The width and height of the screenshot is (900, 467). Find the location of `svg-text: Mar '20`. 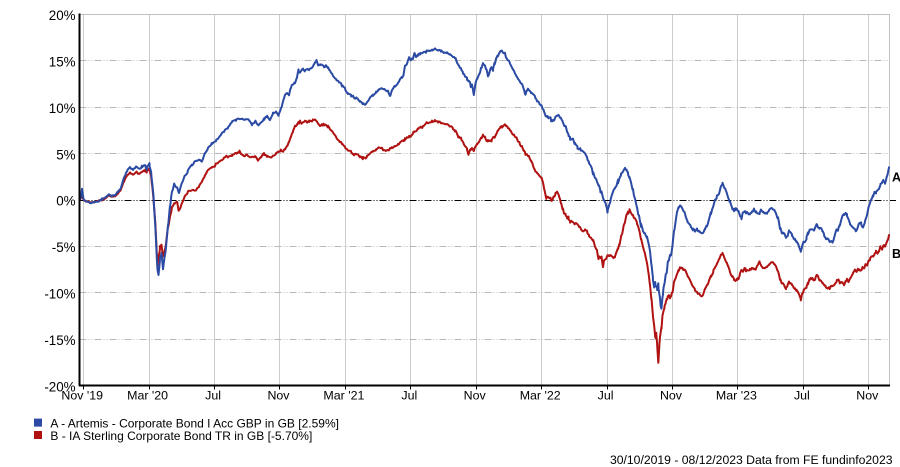

svg-text: Mar '20 is located at coordinates (147, 396).